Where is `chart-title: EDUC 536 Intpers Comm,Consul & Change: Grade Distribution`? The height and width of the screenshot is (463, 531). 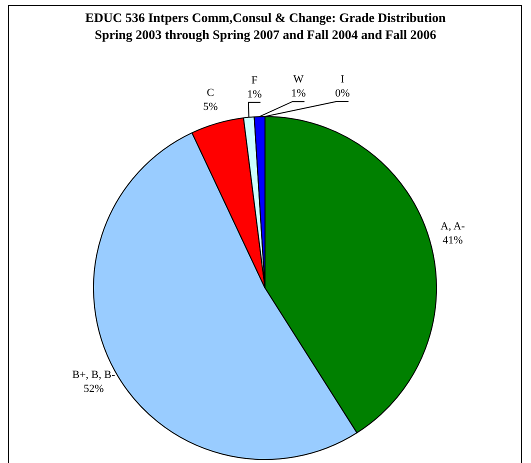 chart-title: EDUC 536 Intpers Comm,Consul & Change: Grade Distribution is located at coordinates (265, 18).